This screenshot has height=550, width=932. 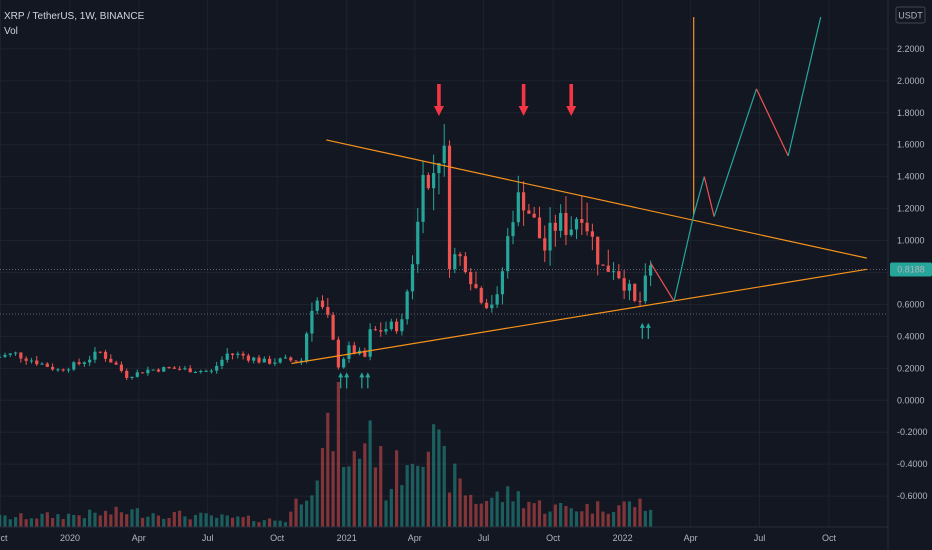 I want to click on currency-badge: USDT, so click(x=910, y=15).